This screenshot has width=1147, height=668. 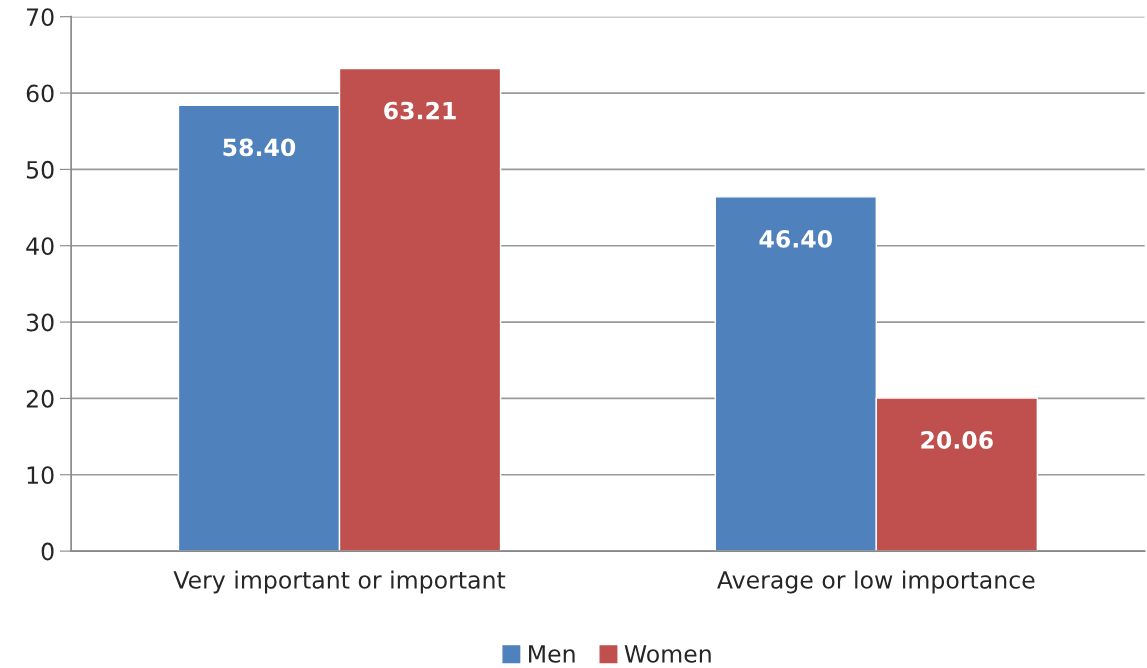 I want to click on y-tick-label: 10, so click(x=40, y=475).